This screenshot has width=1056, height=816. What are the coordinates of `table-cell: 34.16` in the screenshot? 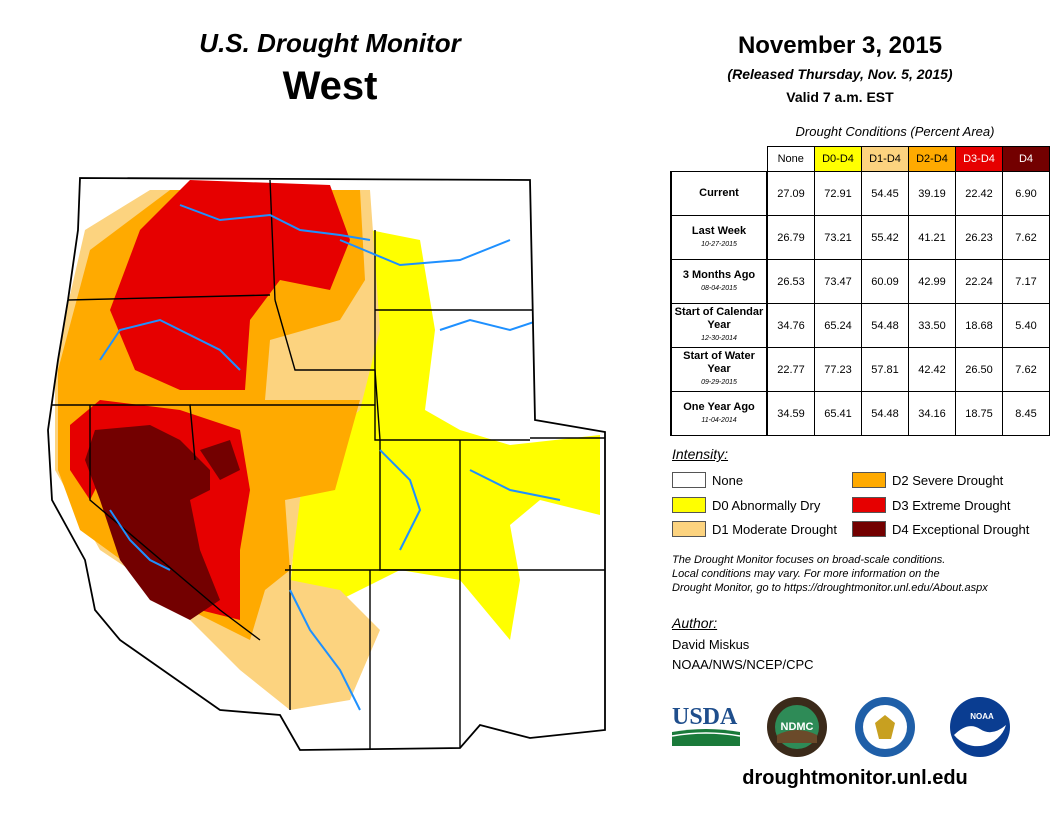 It's located at (932, 413).